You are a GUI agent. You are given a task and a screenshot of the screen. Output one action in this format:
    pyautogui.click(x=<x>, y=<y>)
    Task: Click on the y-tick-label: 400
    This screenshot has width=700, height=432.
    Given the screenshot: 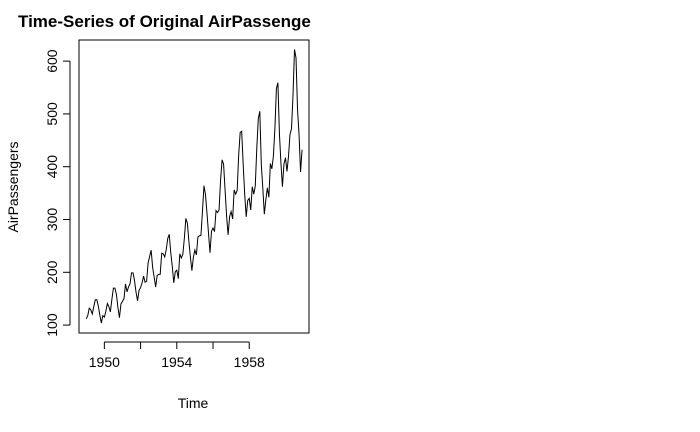 What is the action you would take?
    pyautogui.click(x=52, y=167)
    